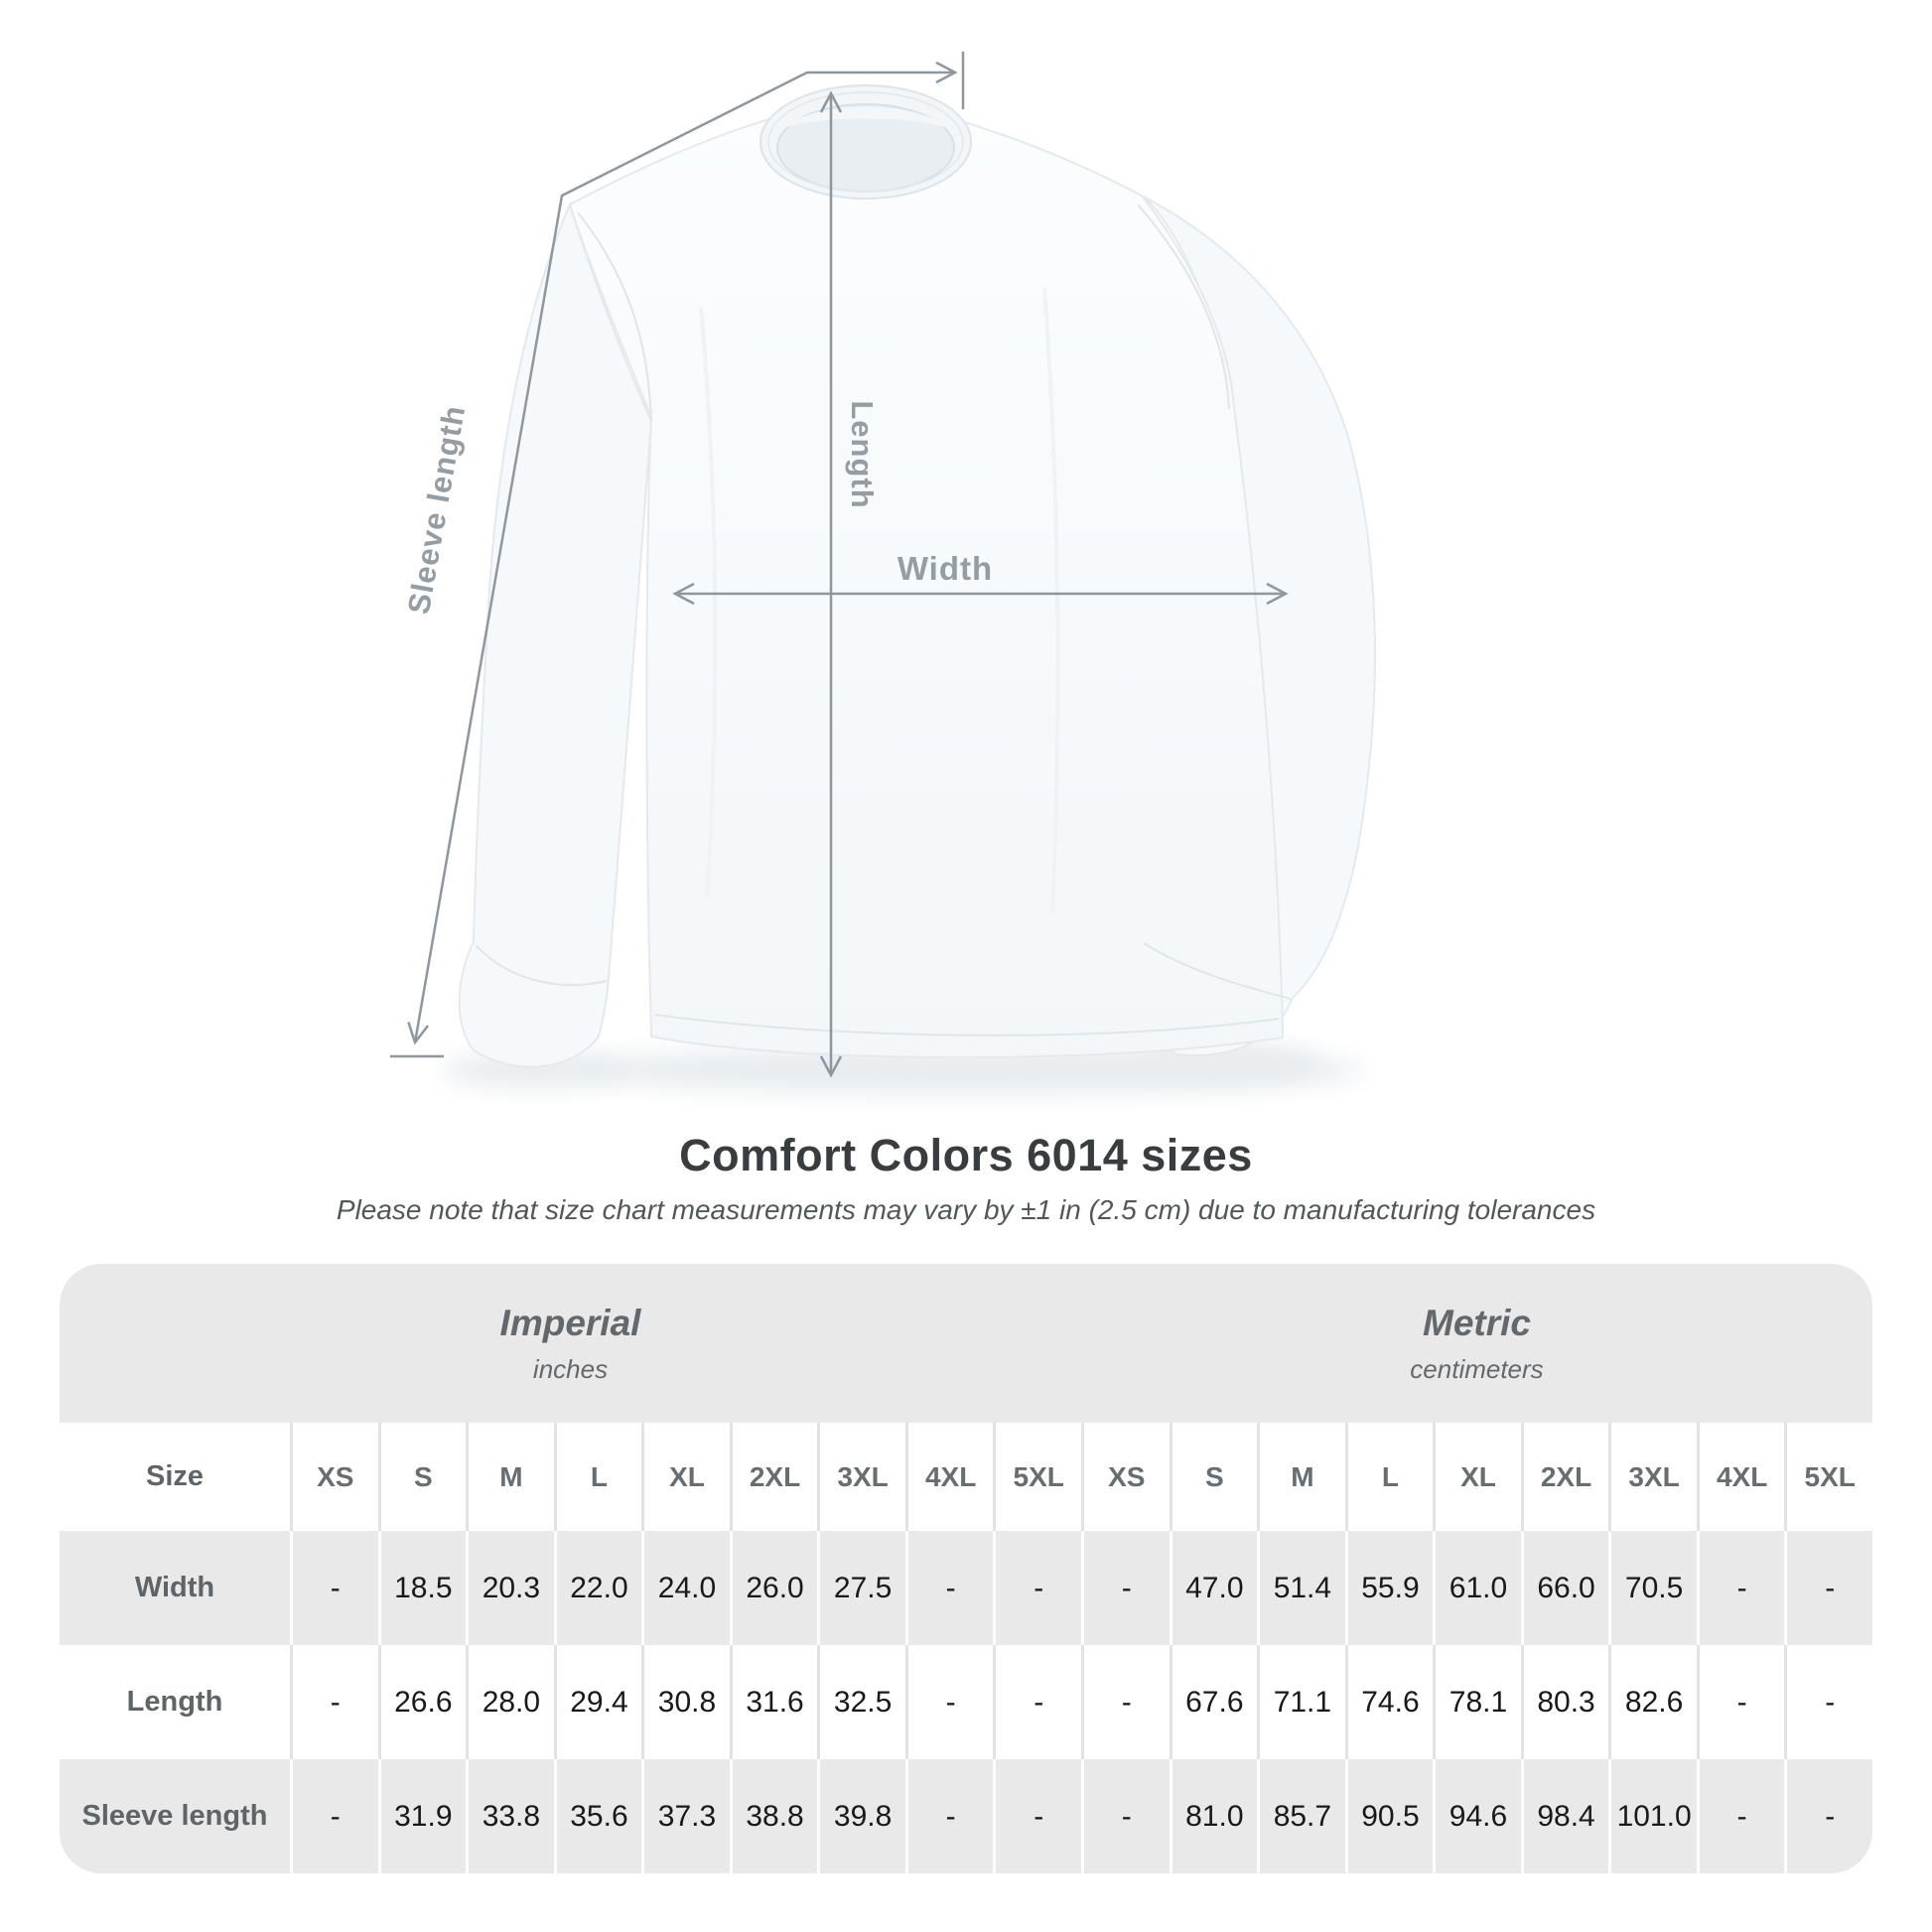 This screenshot has width=1932, height=1932. Describe the element at coordinates (1125, 1816) in the screenshot. I see `sleeve-metric-xs: -` at that location.